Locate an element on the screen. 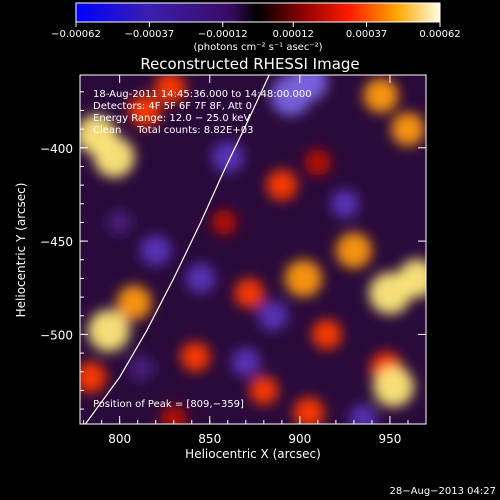 The image size is (500, 500). annotation-detectors: Detectors: 4F 5F 6F 7F 8F, Att 0 is located at coordinates (172, 106).